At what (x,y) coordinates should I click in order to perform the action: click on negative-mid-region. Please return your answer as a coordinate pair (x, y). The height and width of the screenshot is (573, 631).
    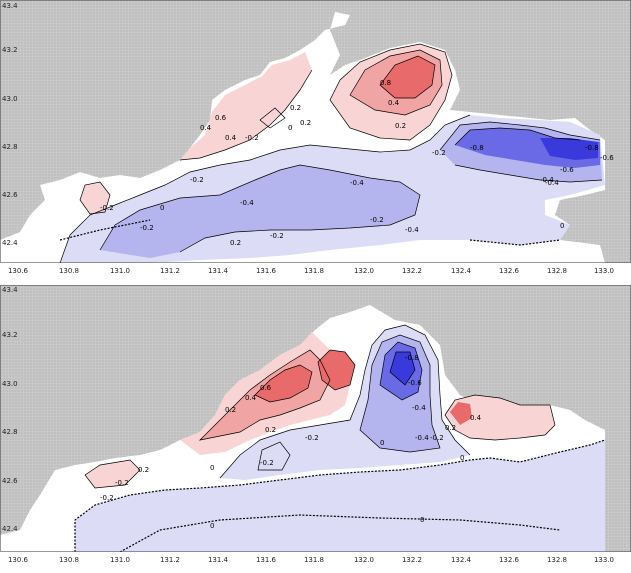
    Looking at the image, I should click on (260, 211).